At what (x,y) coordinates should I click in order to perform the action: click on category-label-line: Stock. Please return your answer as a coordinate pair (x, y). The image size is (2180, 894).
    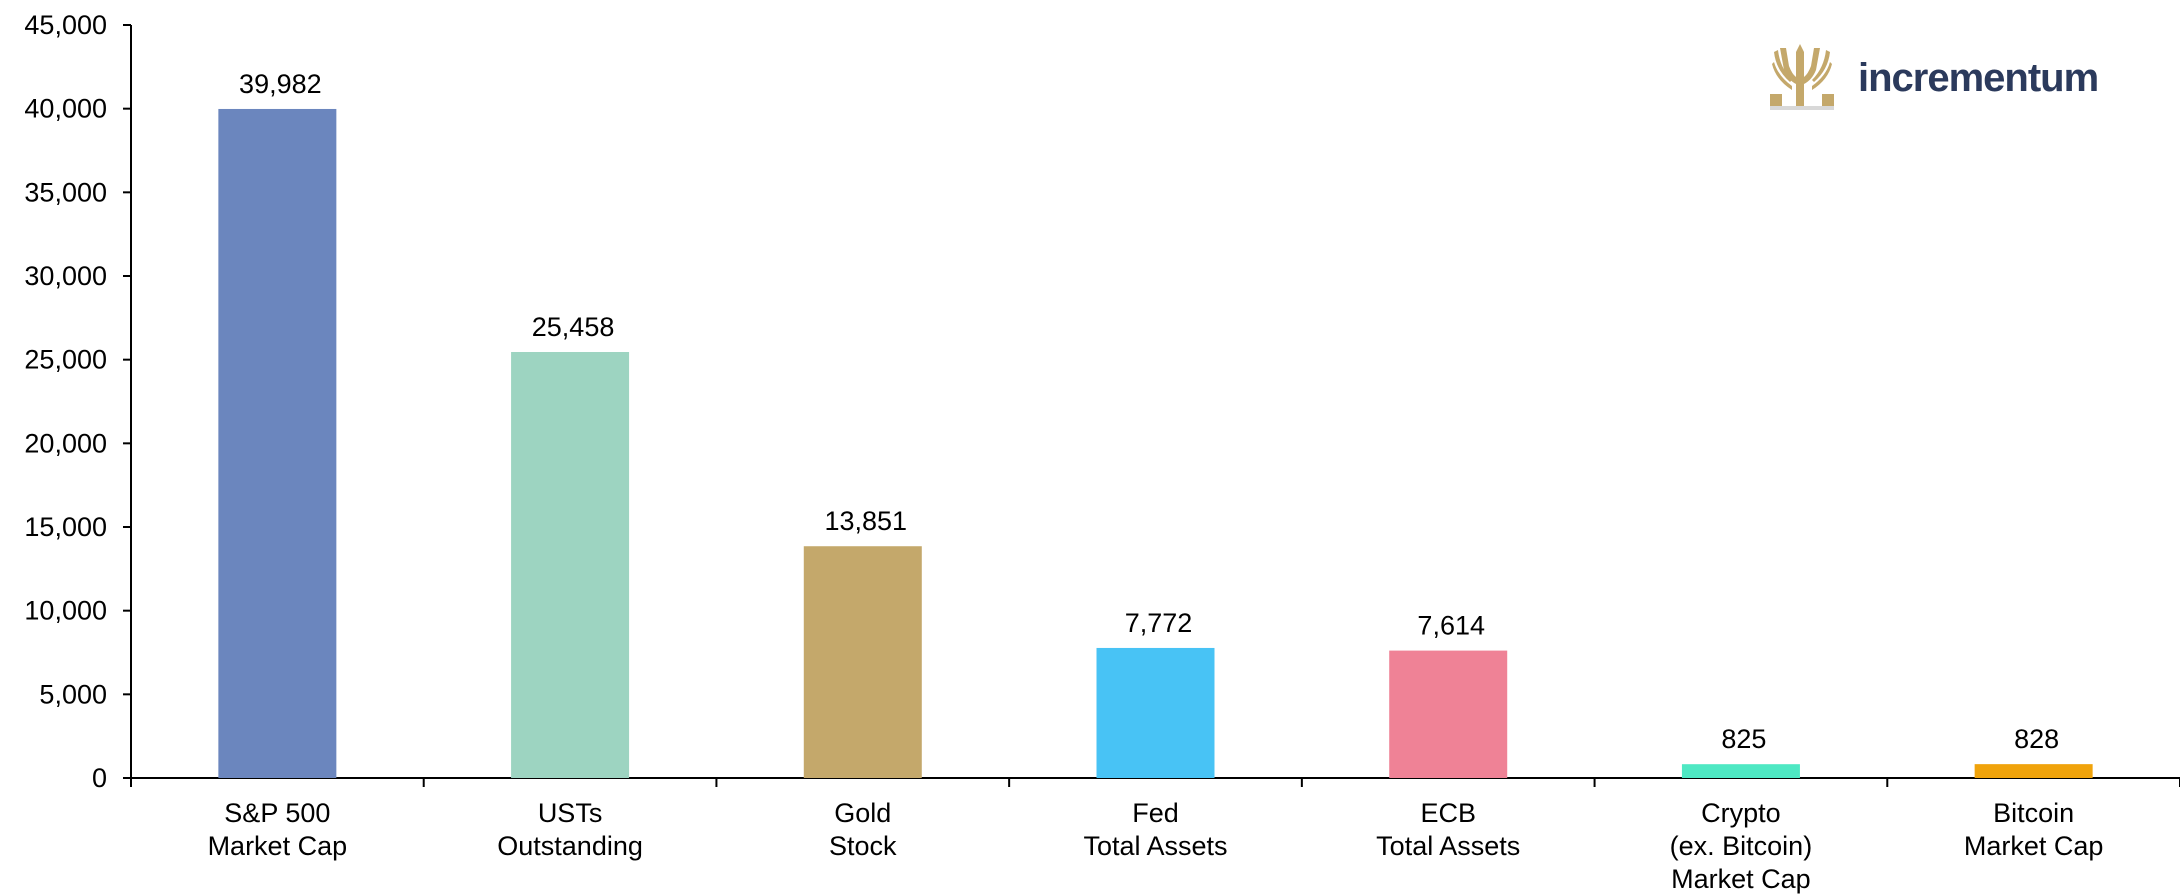
    Looking at the image, I should click on (863, 846).